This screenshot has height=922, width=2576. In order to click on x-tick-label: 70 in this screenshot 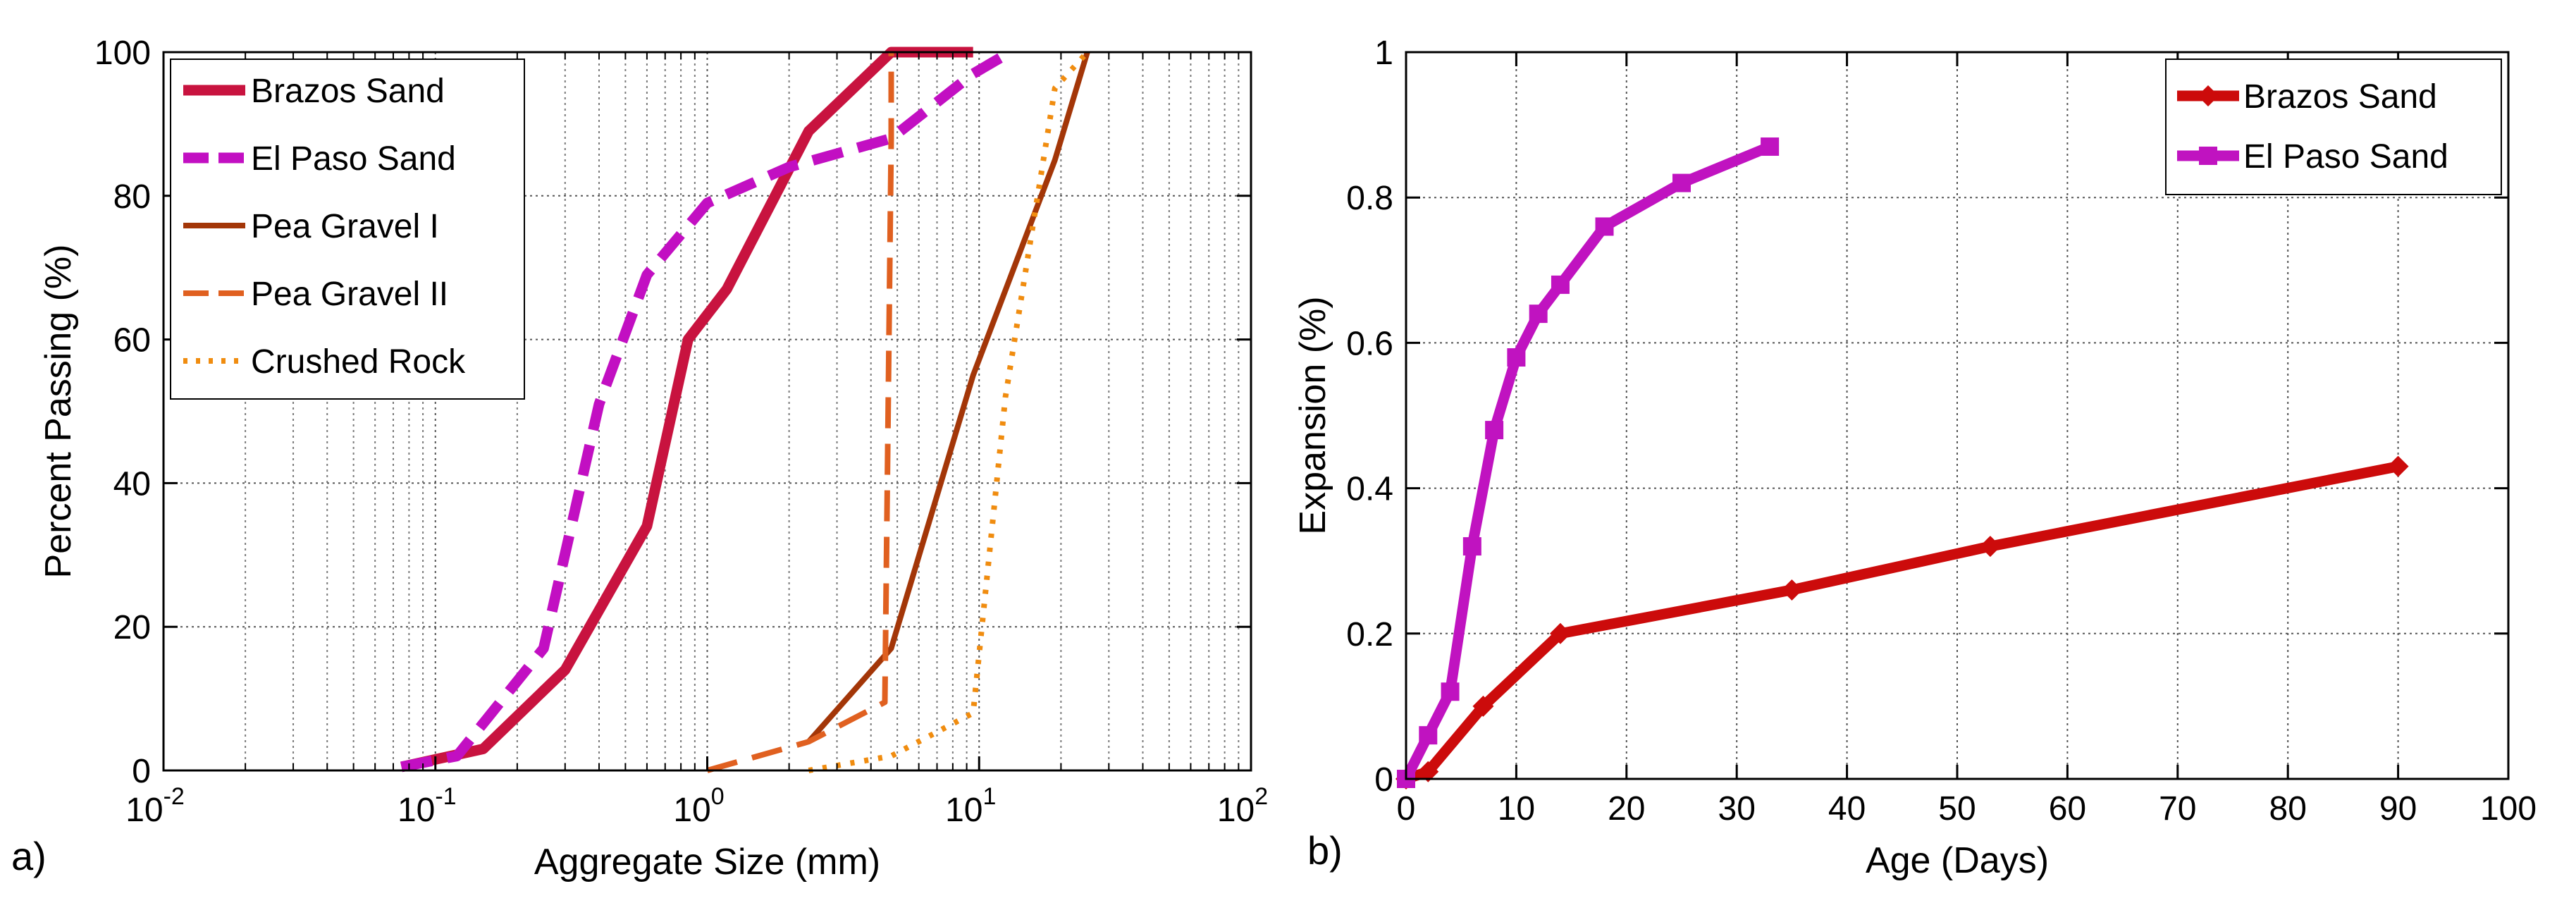, I will do `click(2177, 809)`.